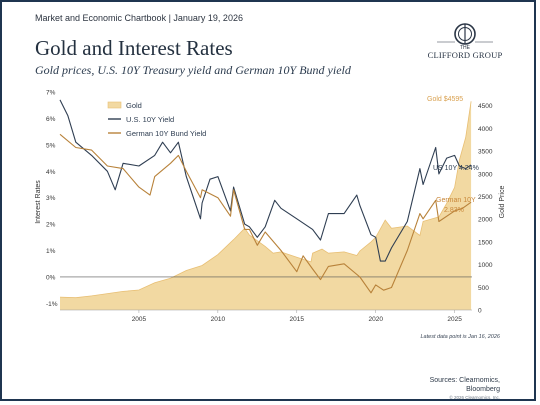 The width and height of the screenshot is (540, 405). What do you see at coordinates (51, 93) in the screenshot?
I see `y-tick-left: 7%` at bounding box center [51, 93].